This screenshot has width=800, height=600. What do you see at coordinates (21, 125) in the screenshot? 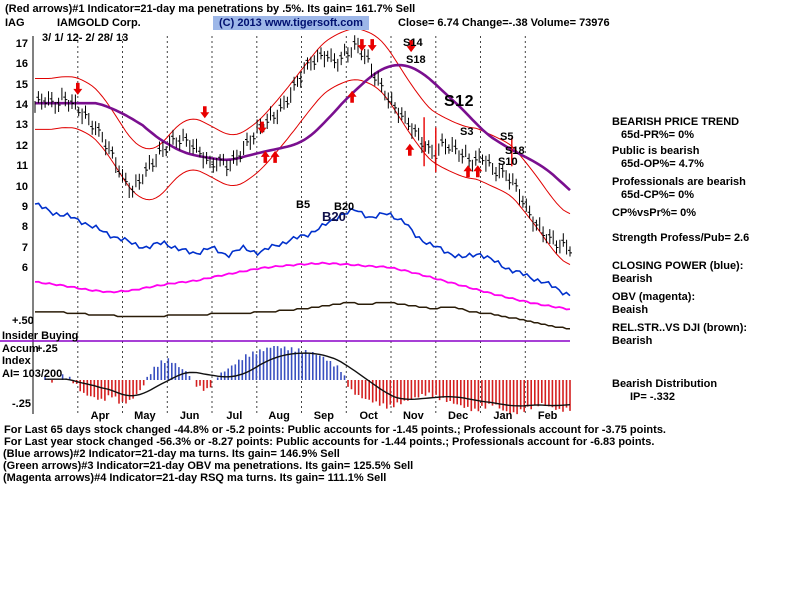
I see `price-axis-label: 13` at bounding box center [21, 125].